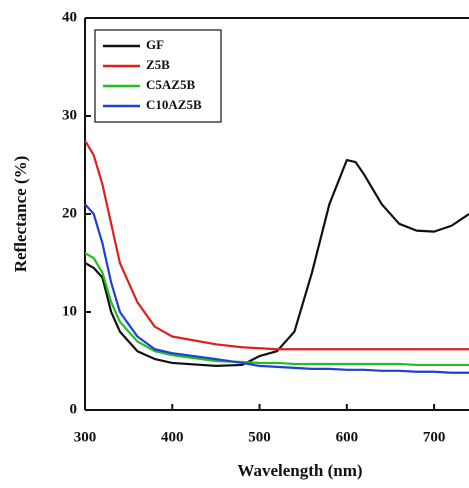  Describe the element at coordinates (69, 17) in the screenshot. I see `y-tick-label: 40` at that location.